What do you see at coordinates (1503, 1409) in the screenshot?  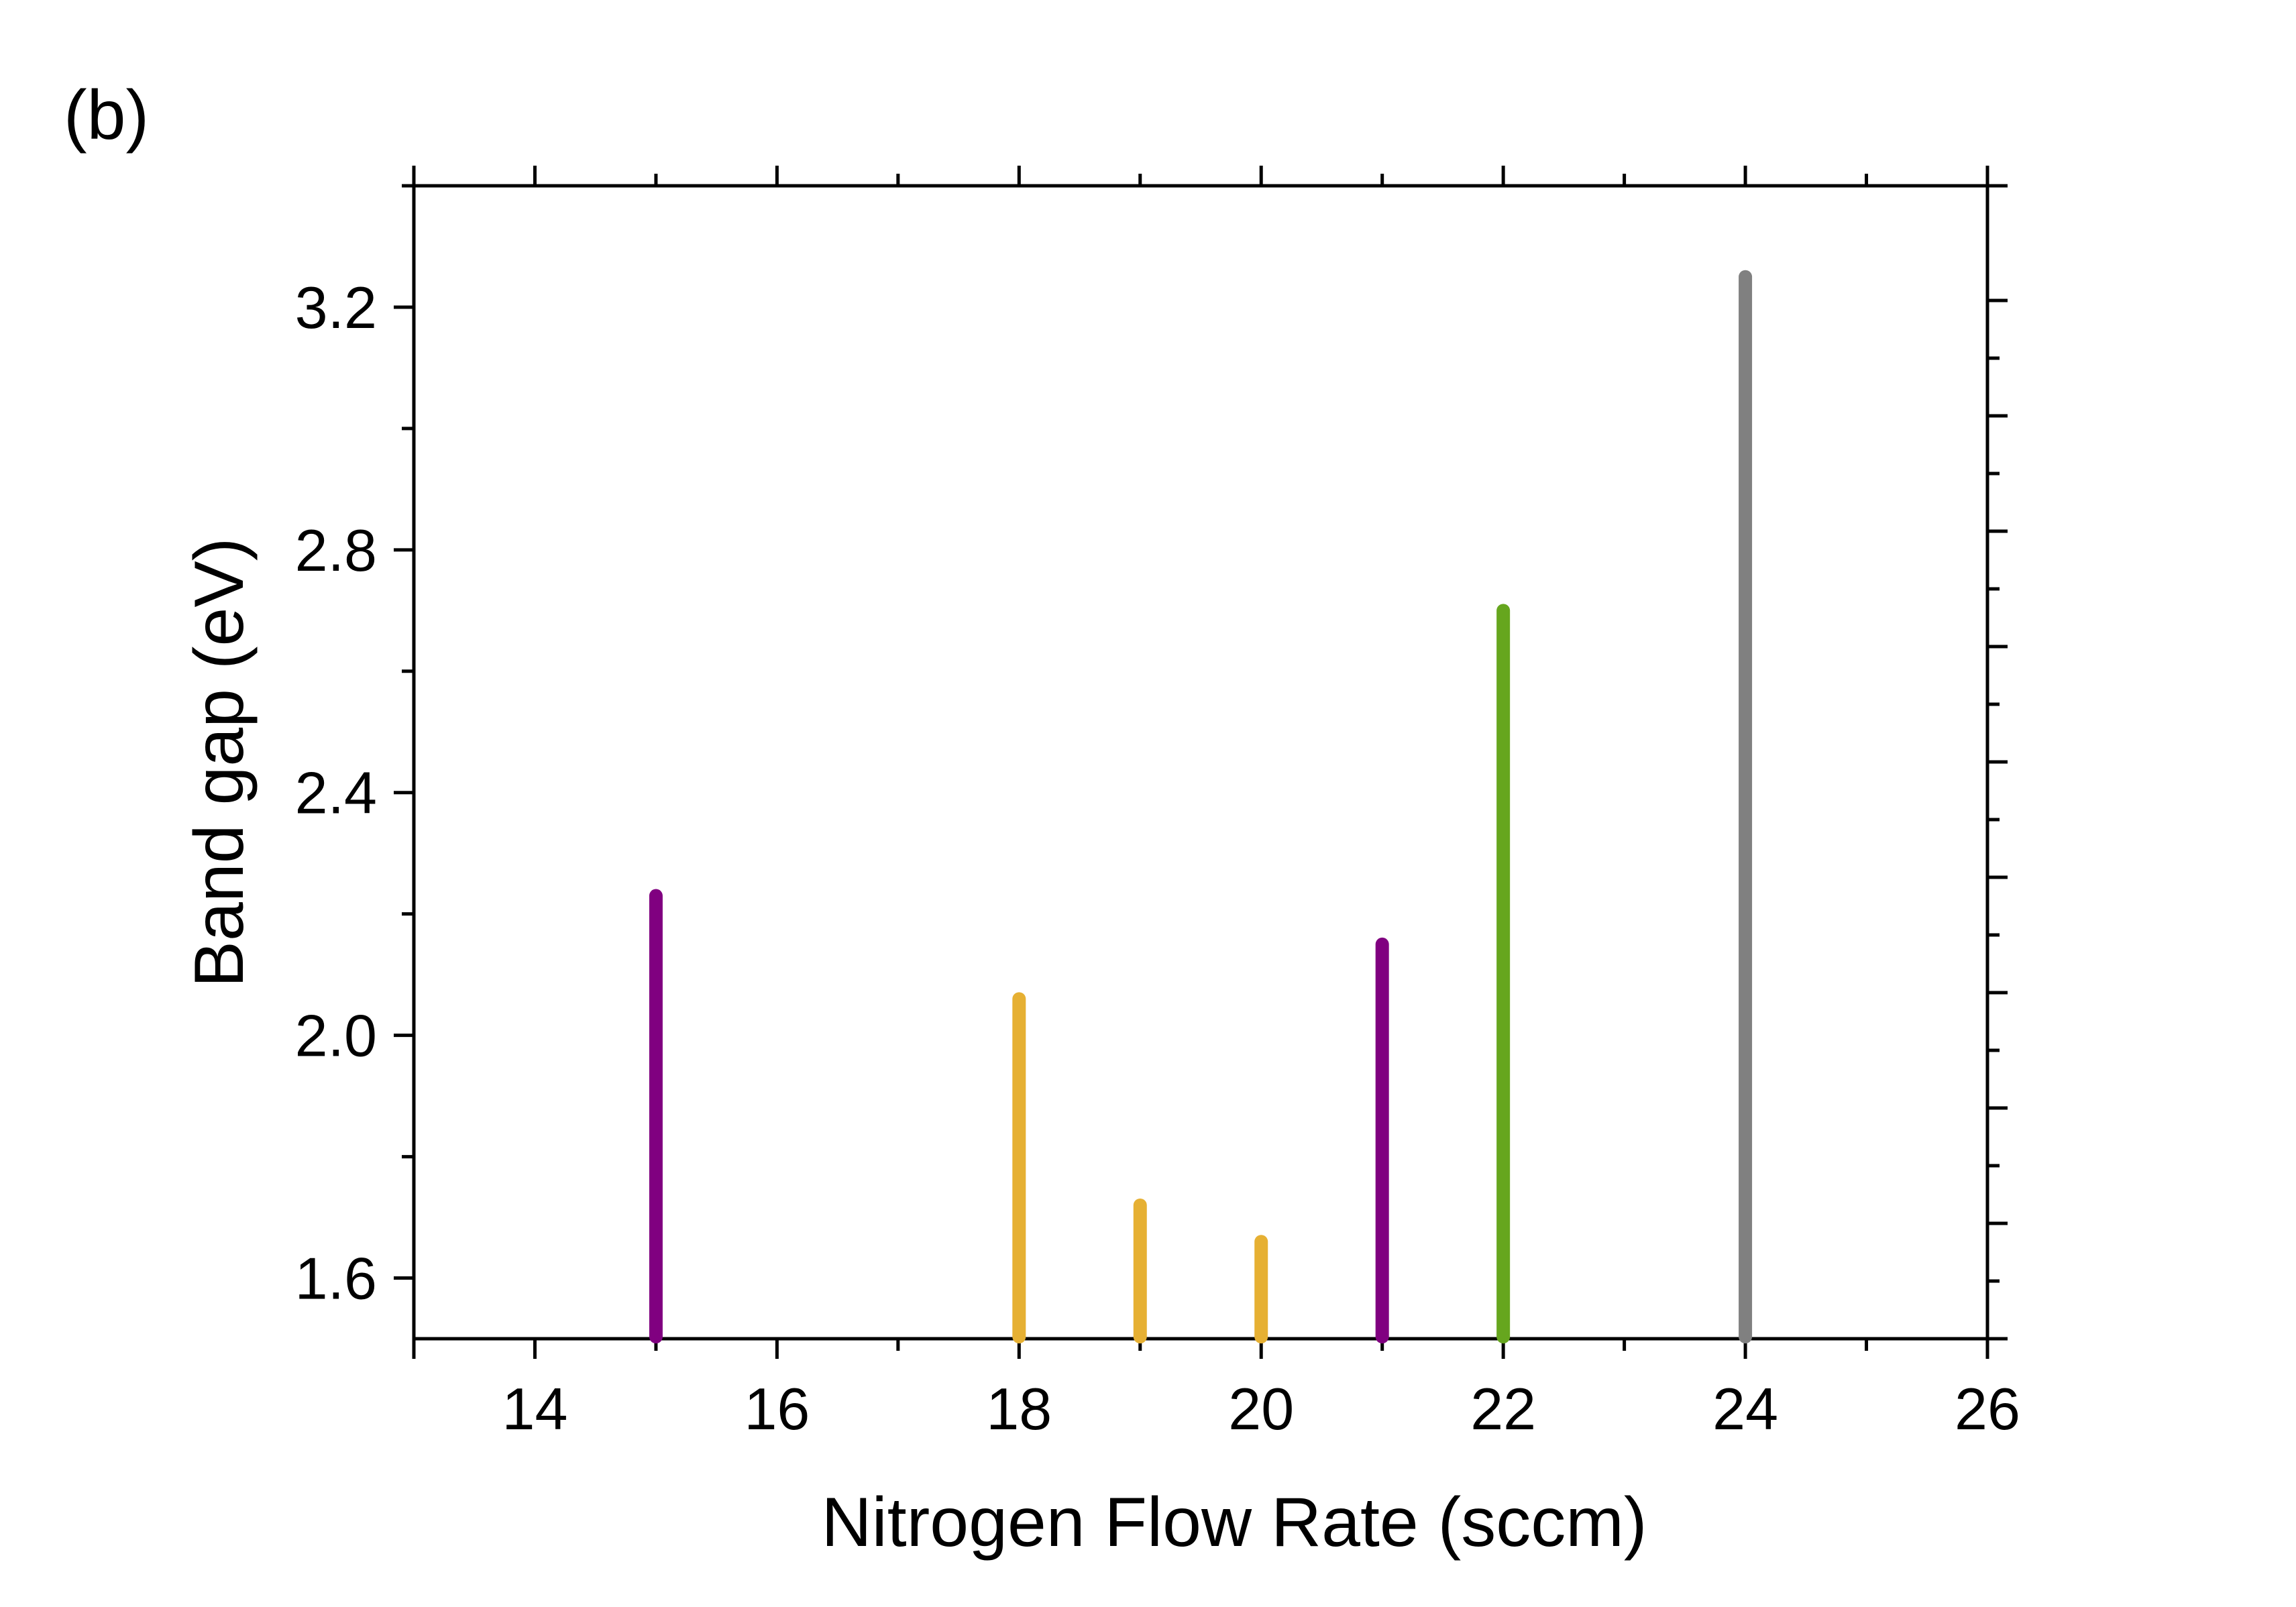 I see `x-tick-label: 22` at bounding box center [1503, 1409].